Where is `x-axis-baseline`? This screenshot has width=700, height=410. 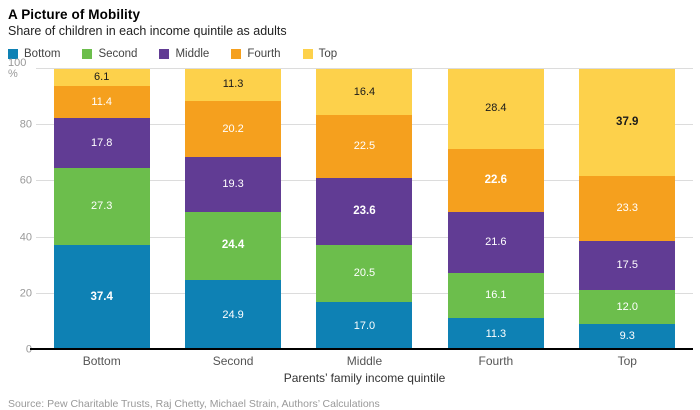 x-axis-baseline is located at coordinates (364, 349).